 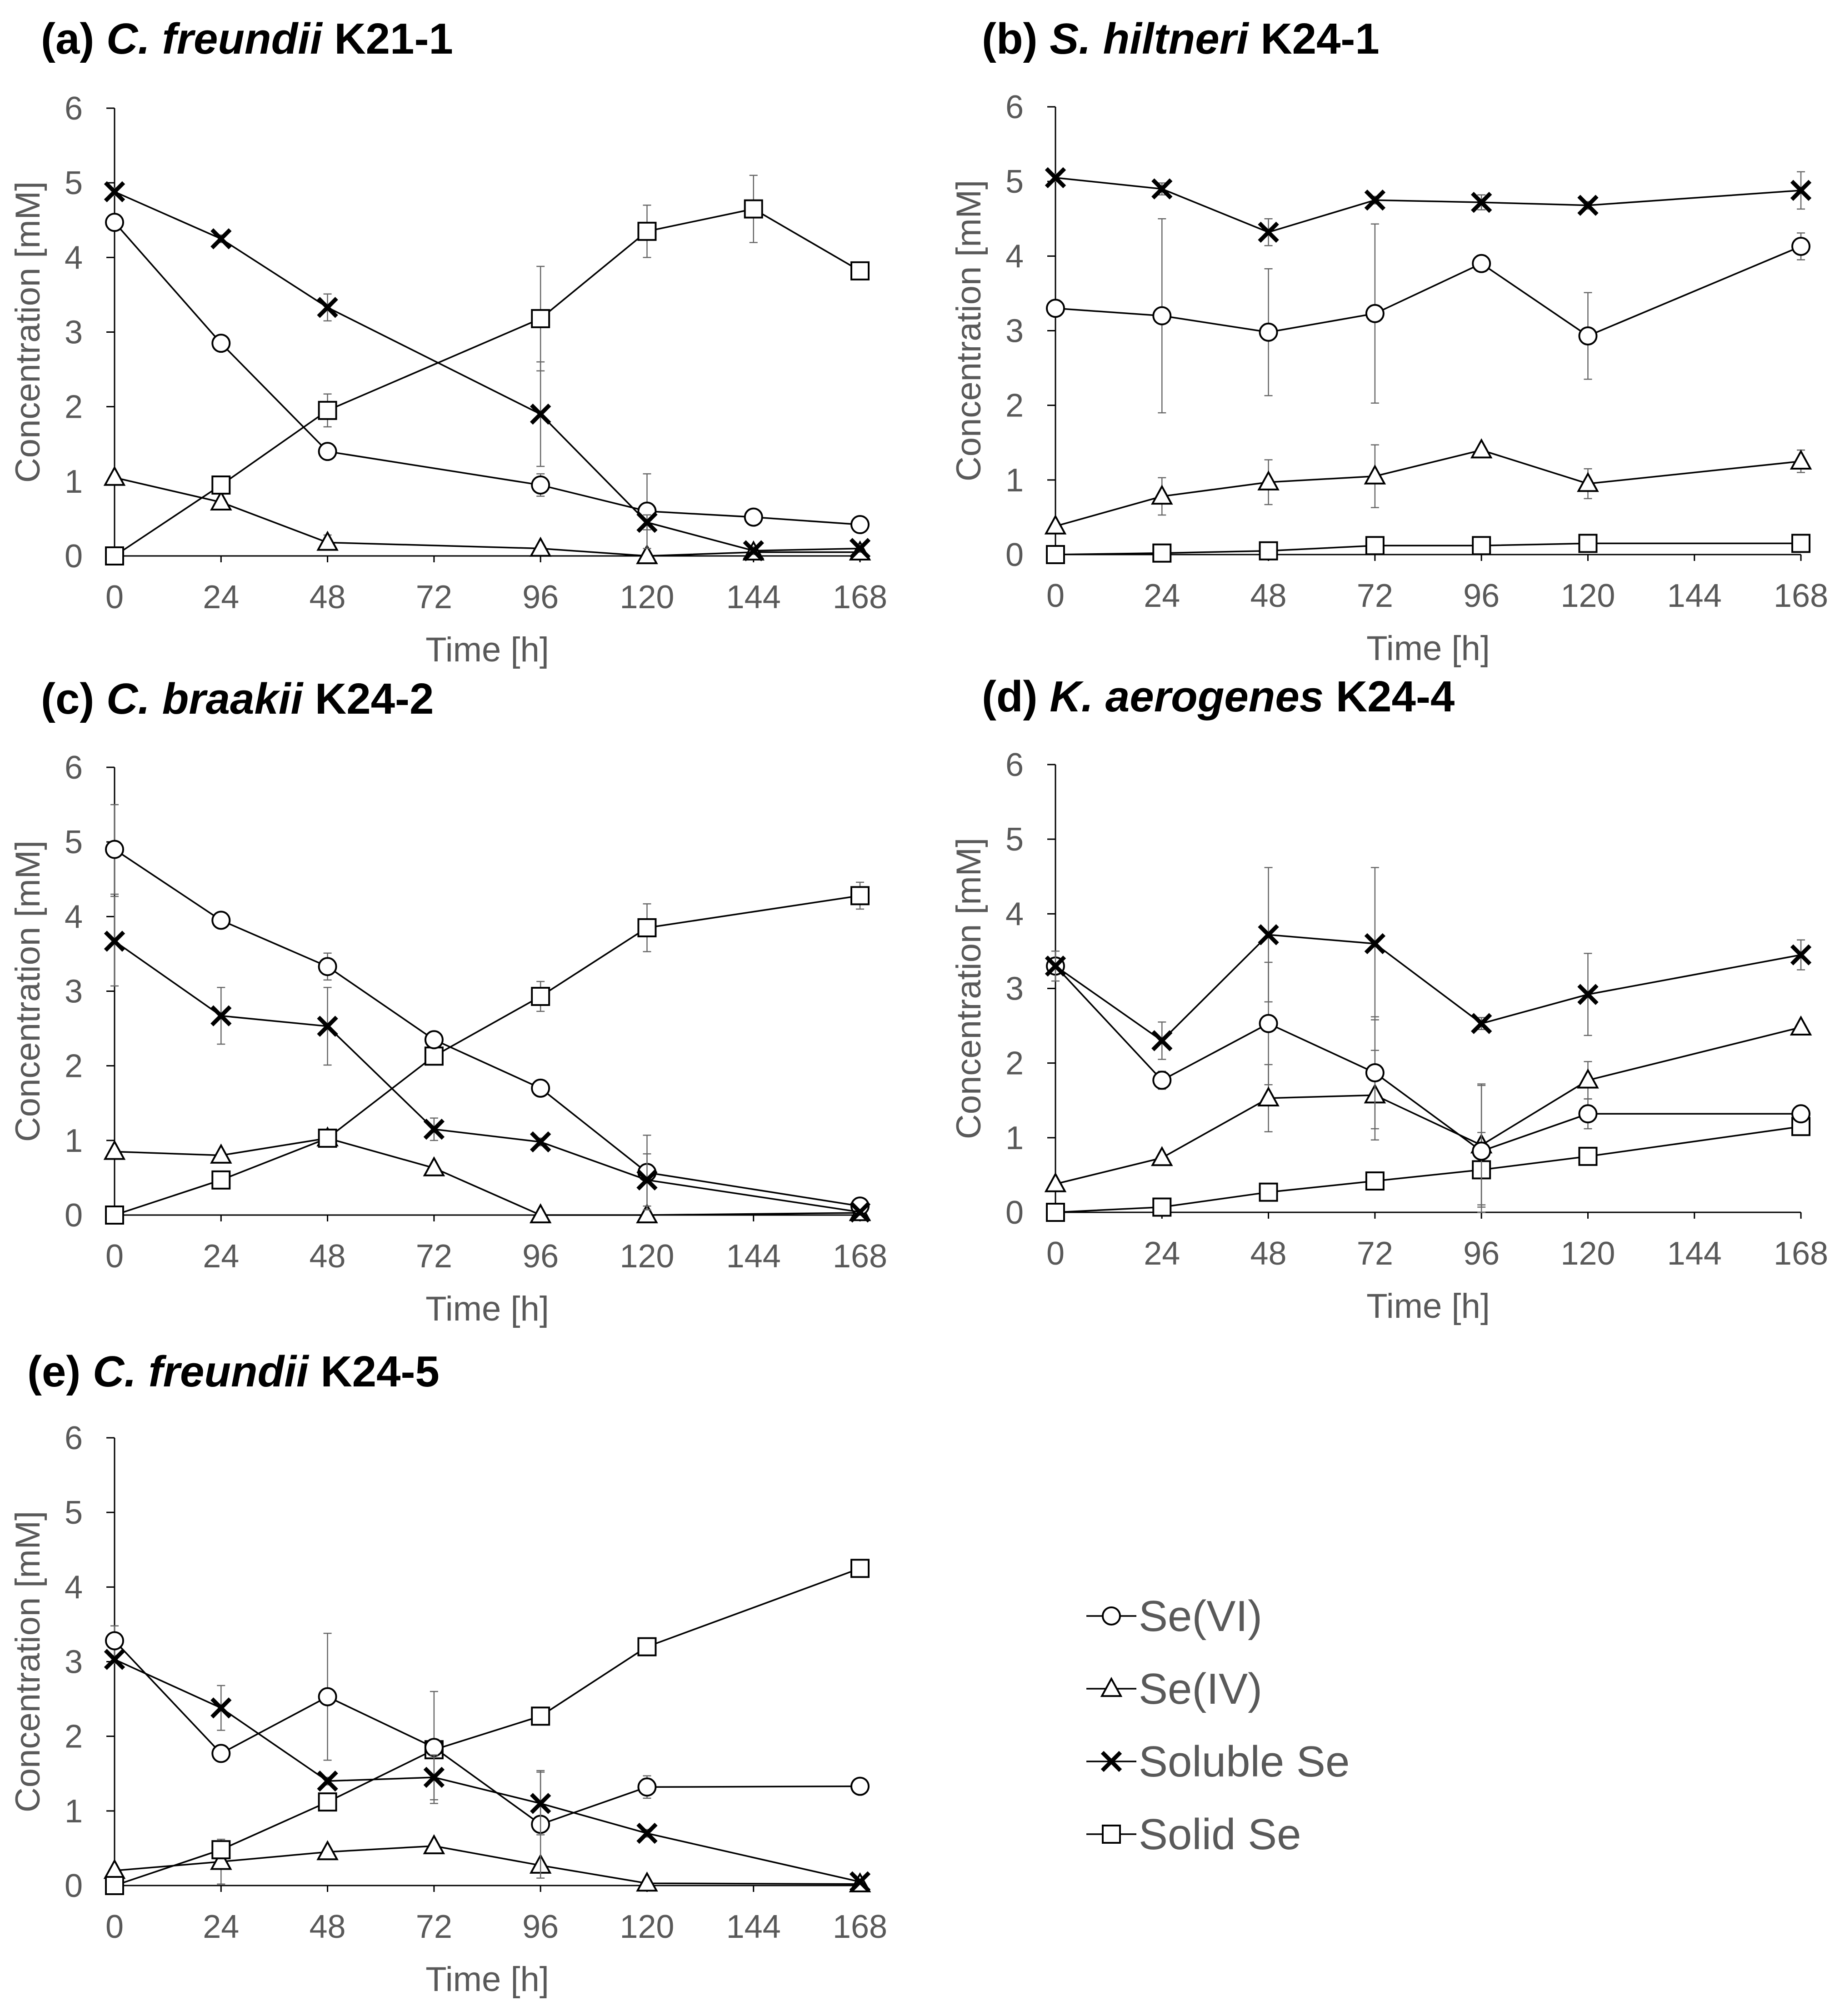 What do you see at coordinates (1218, 1761) in the screenshot?
I see `legend-item: Soluble Se` at bounding box center [1218, 1761].